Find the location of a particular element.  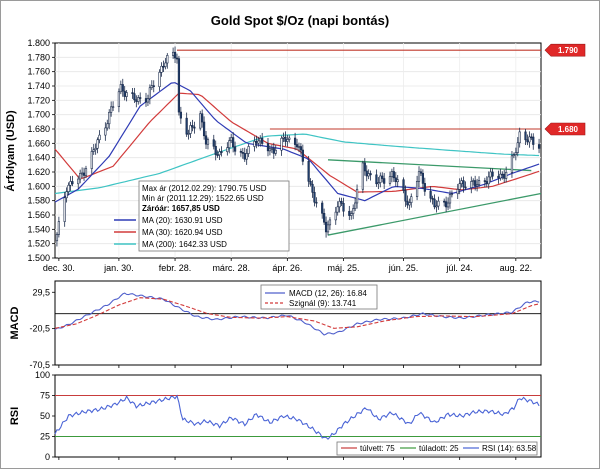

trendlines is located at coordinates (434, 197).